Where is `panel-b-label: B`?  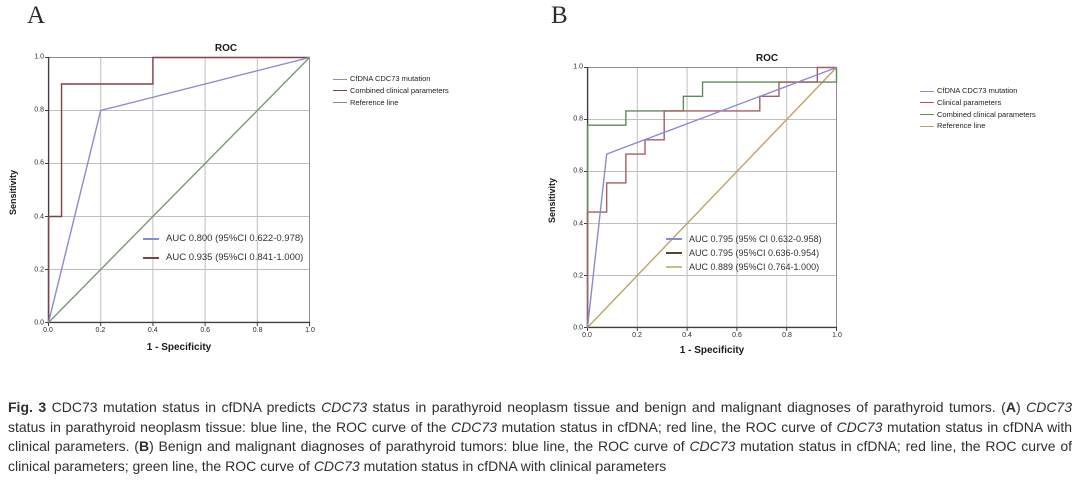
panel-b-label: B is located at coordinates (559, 15).